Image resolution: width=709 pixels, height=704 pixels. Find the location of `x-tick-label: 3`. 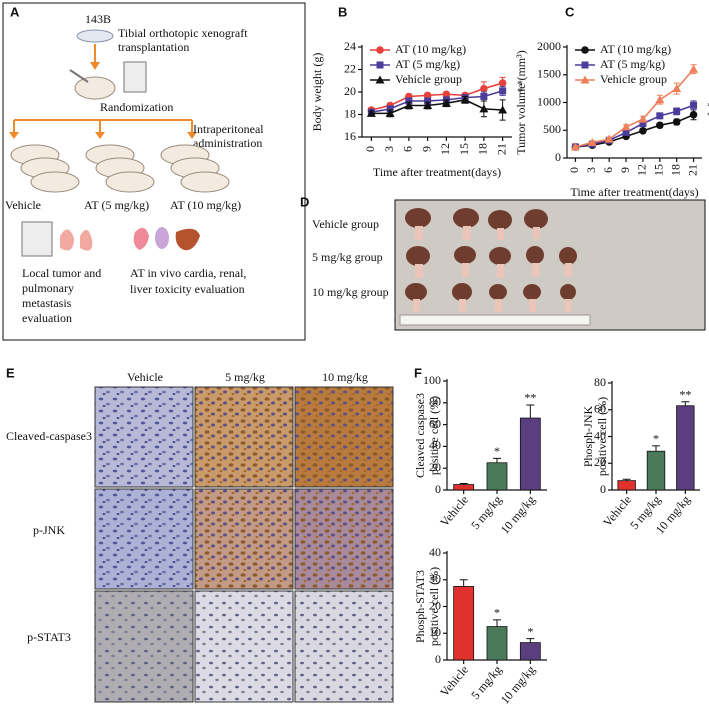

x-tick-label: 3 is located at coordinates (389, 149).